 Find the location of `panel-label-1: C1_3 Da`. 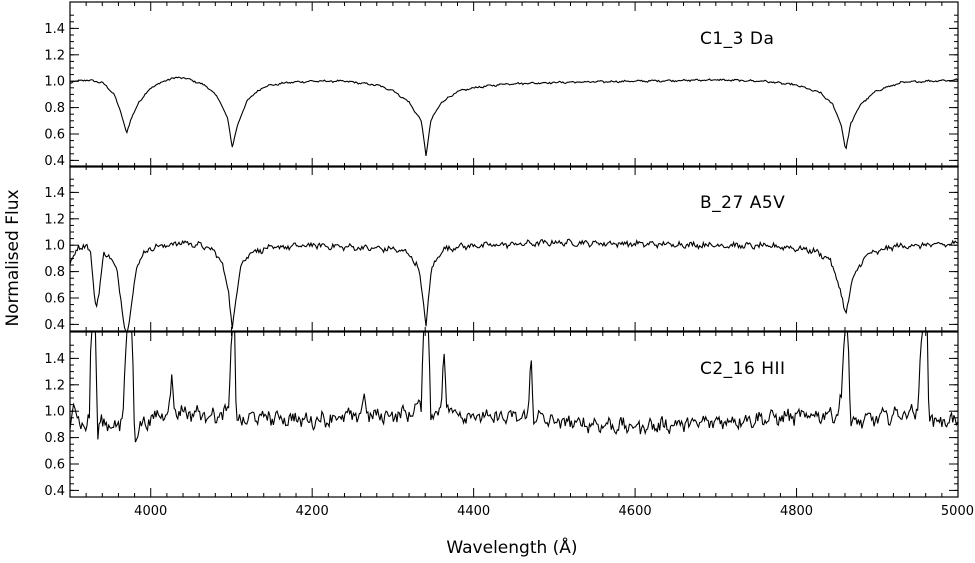

panel-label-1: C1_3 Da is located at coordinates (737, 39).